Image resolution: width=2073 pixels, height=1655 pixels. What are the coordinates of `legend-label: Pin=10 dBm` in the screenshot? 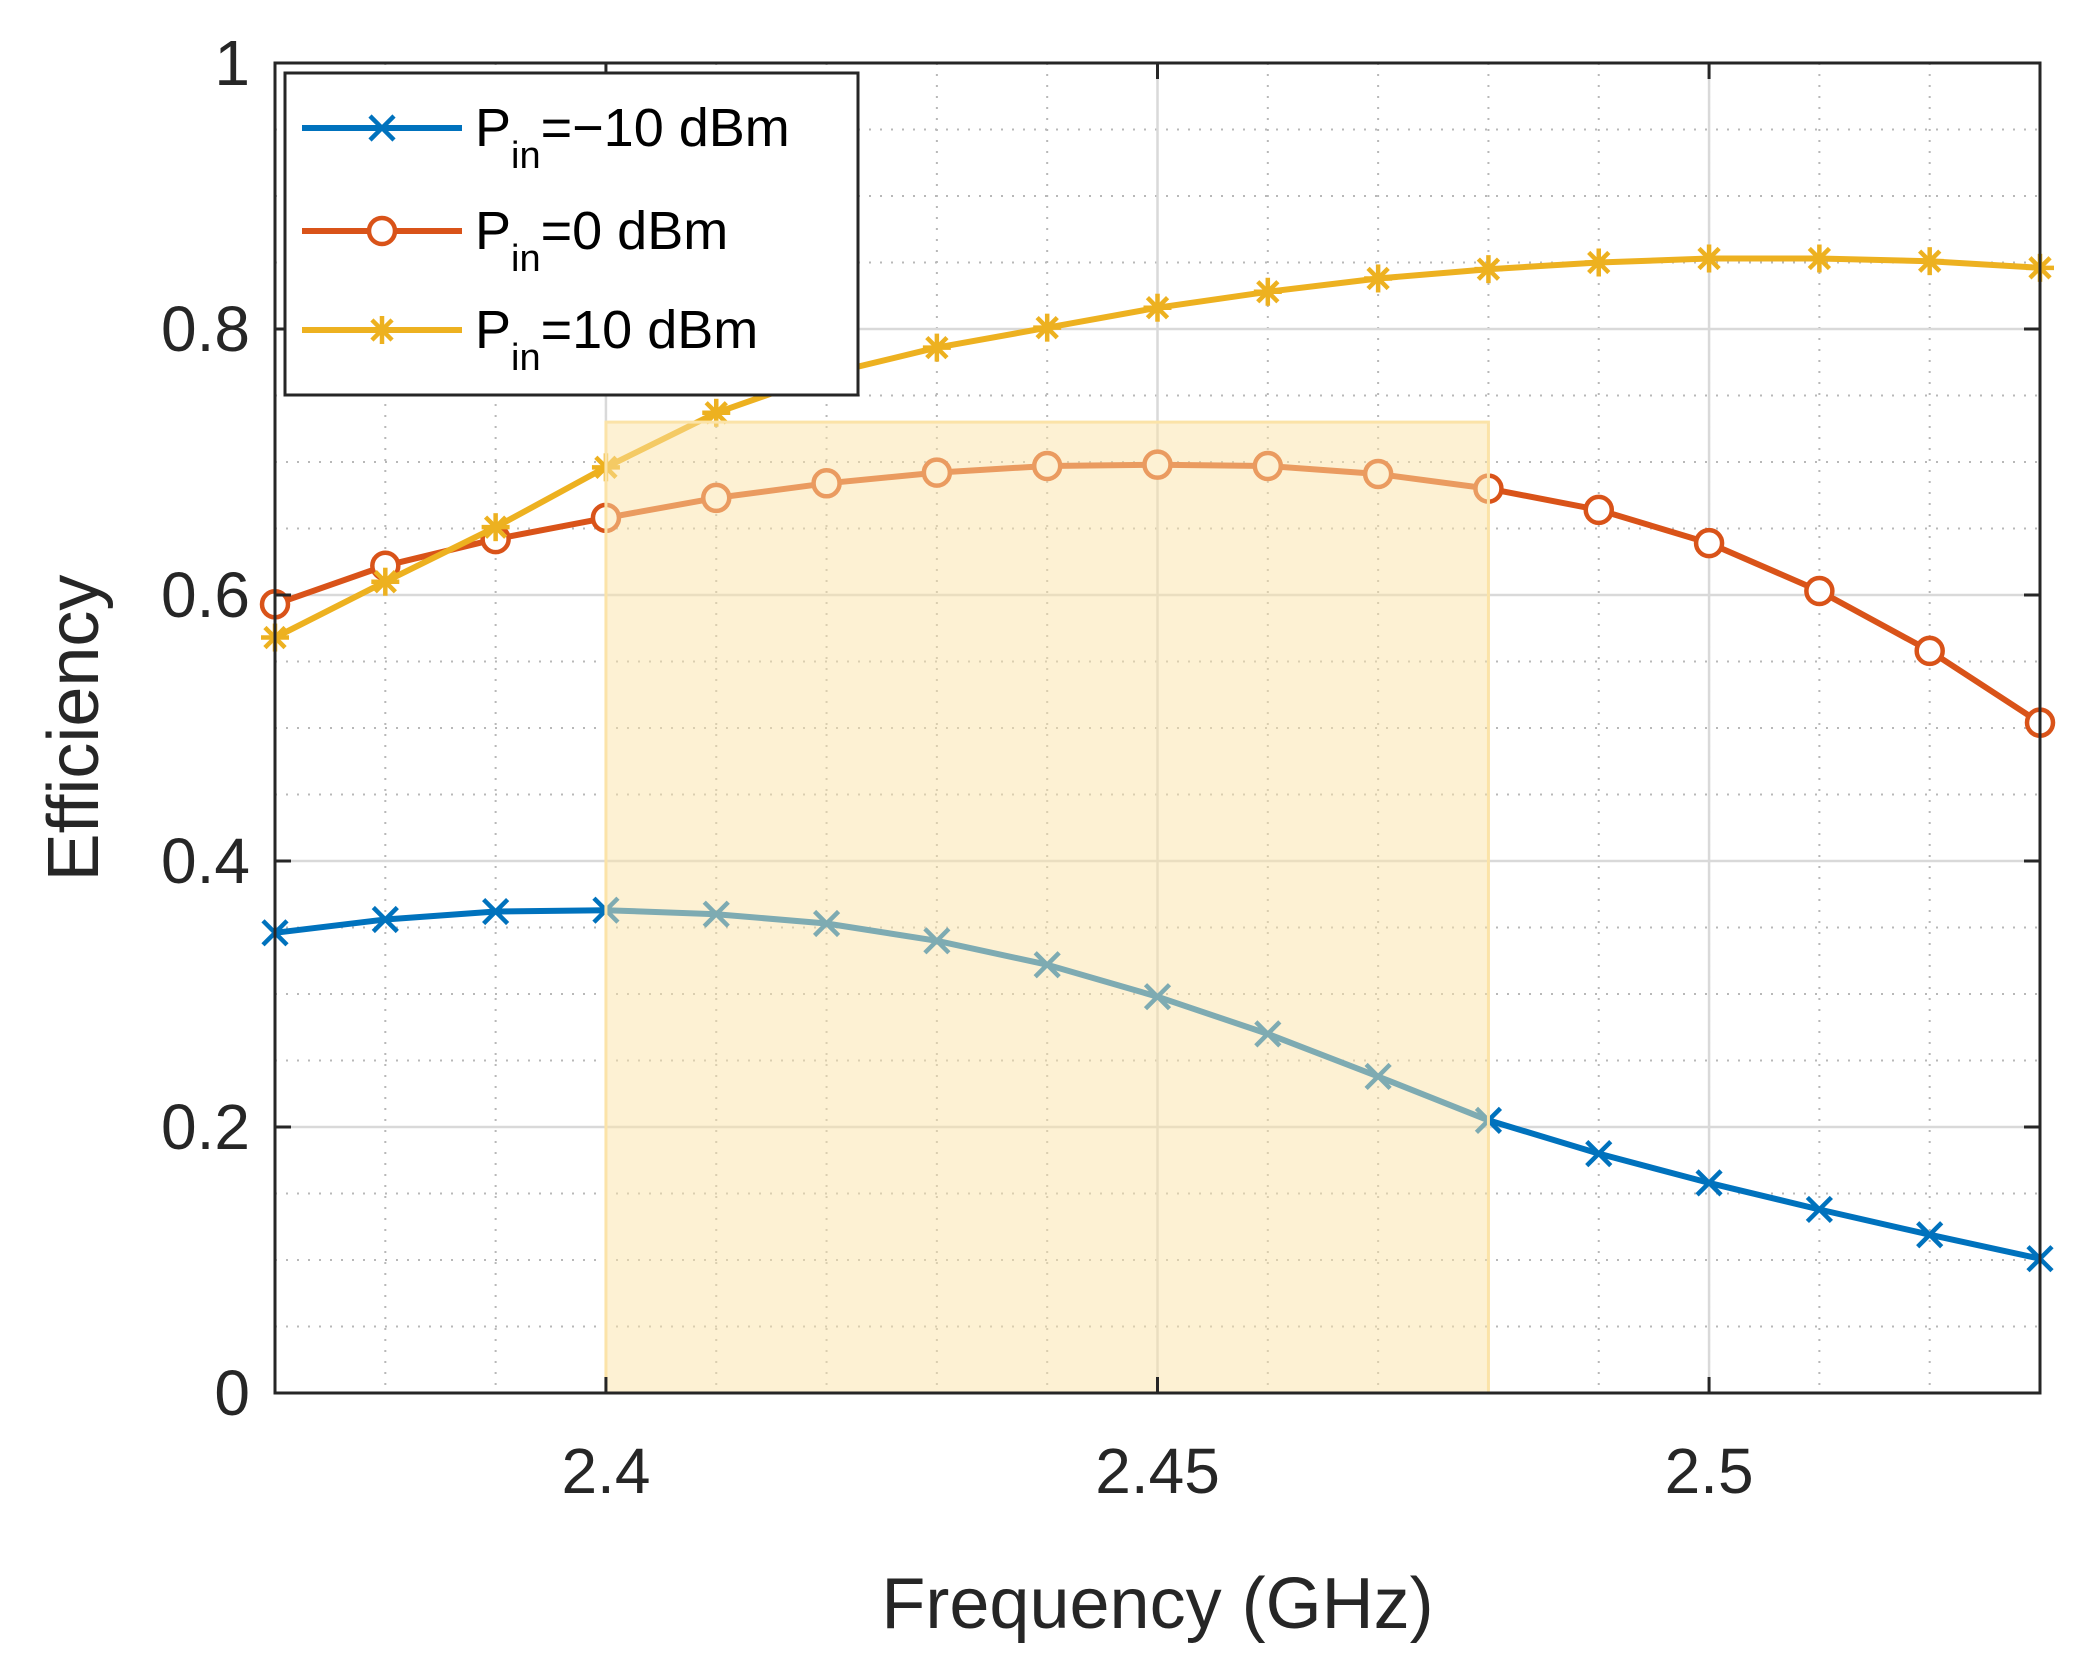 It's located at (616, 339).